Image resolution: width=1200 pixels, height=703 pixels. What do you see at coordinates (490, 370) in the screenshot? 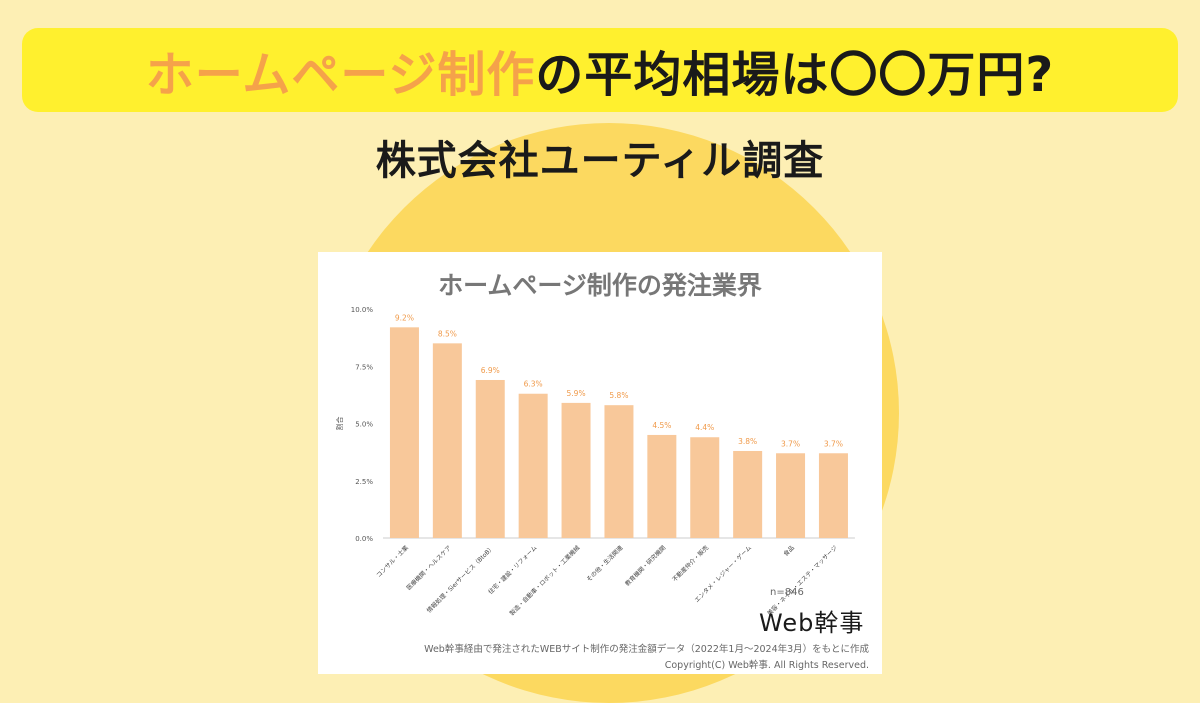
I see `value-label: 6.9%` at bounding box center [490, 370].